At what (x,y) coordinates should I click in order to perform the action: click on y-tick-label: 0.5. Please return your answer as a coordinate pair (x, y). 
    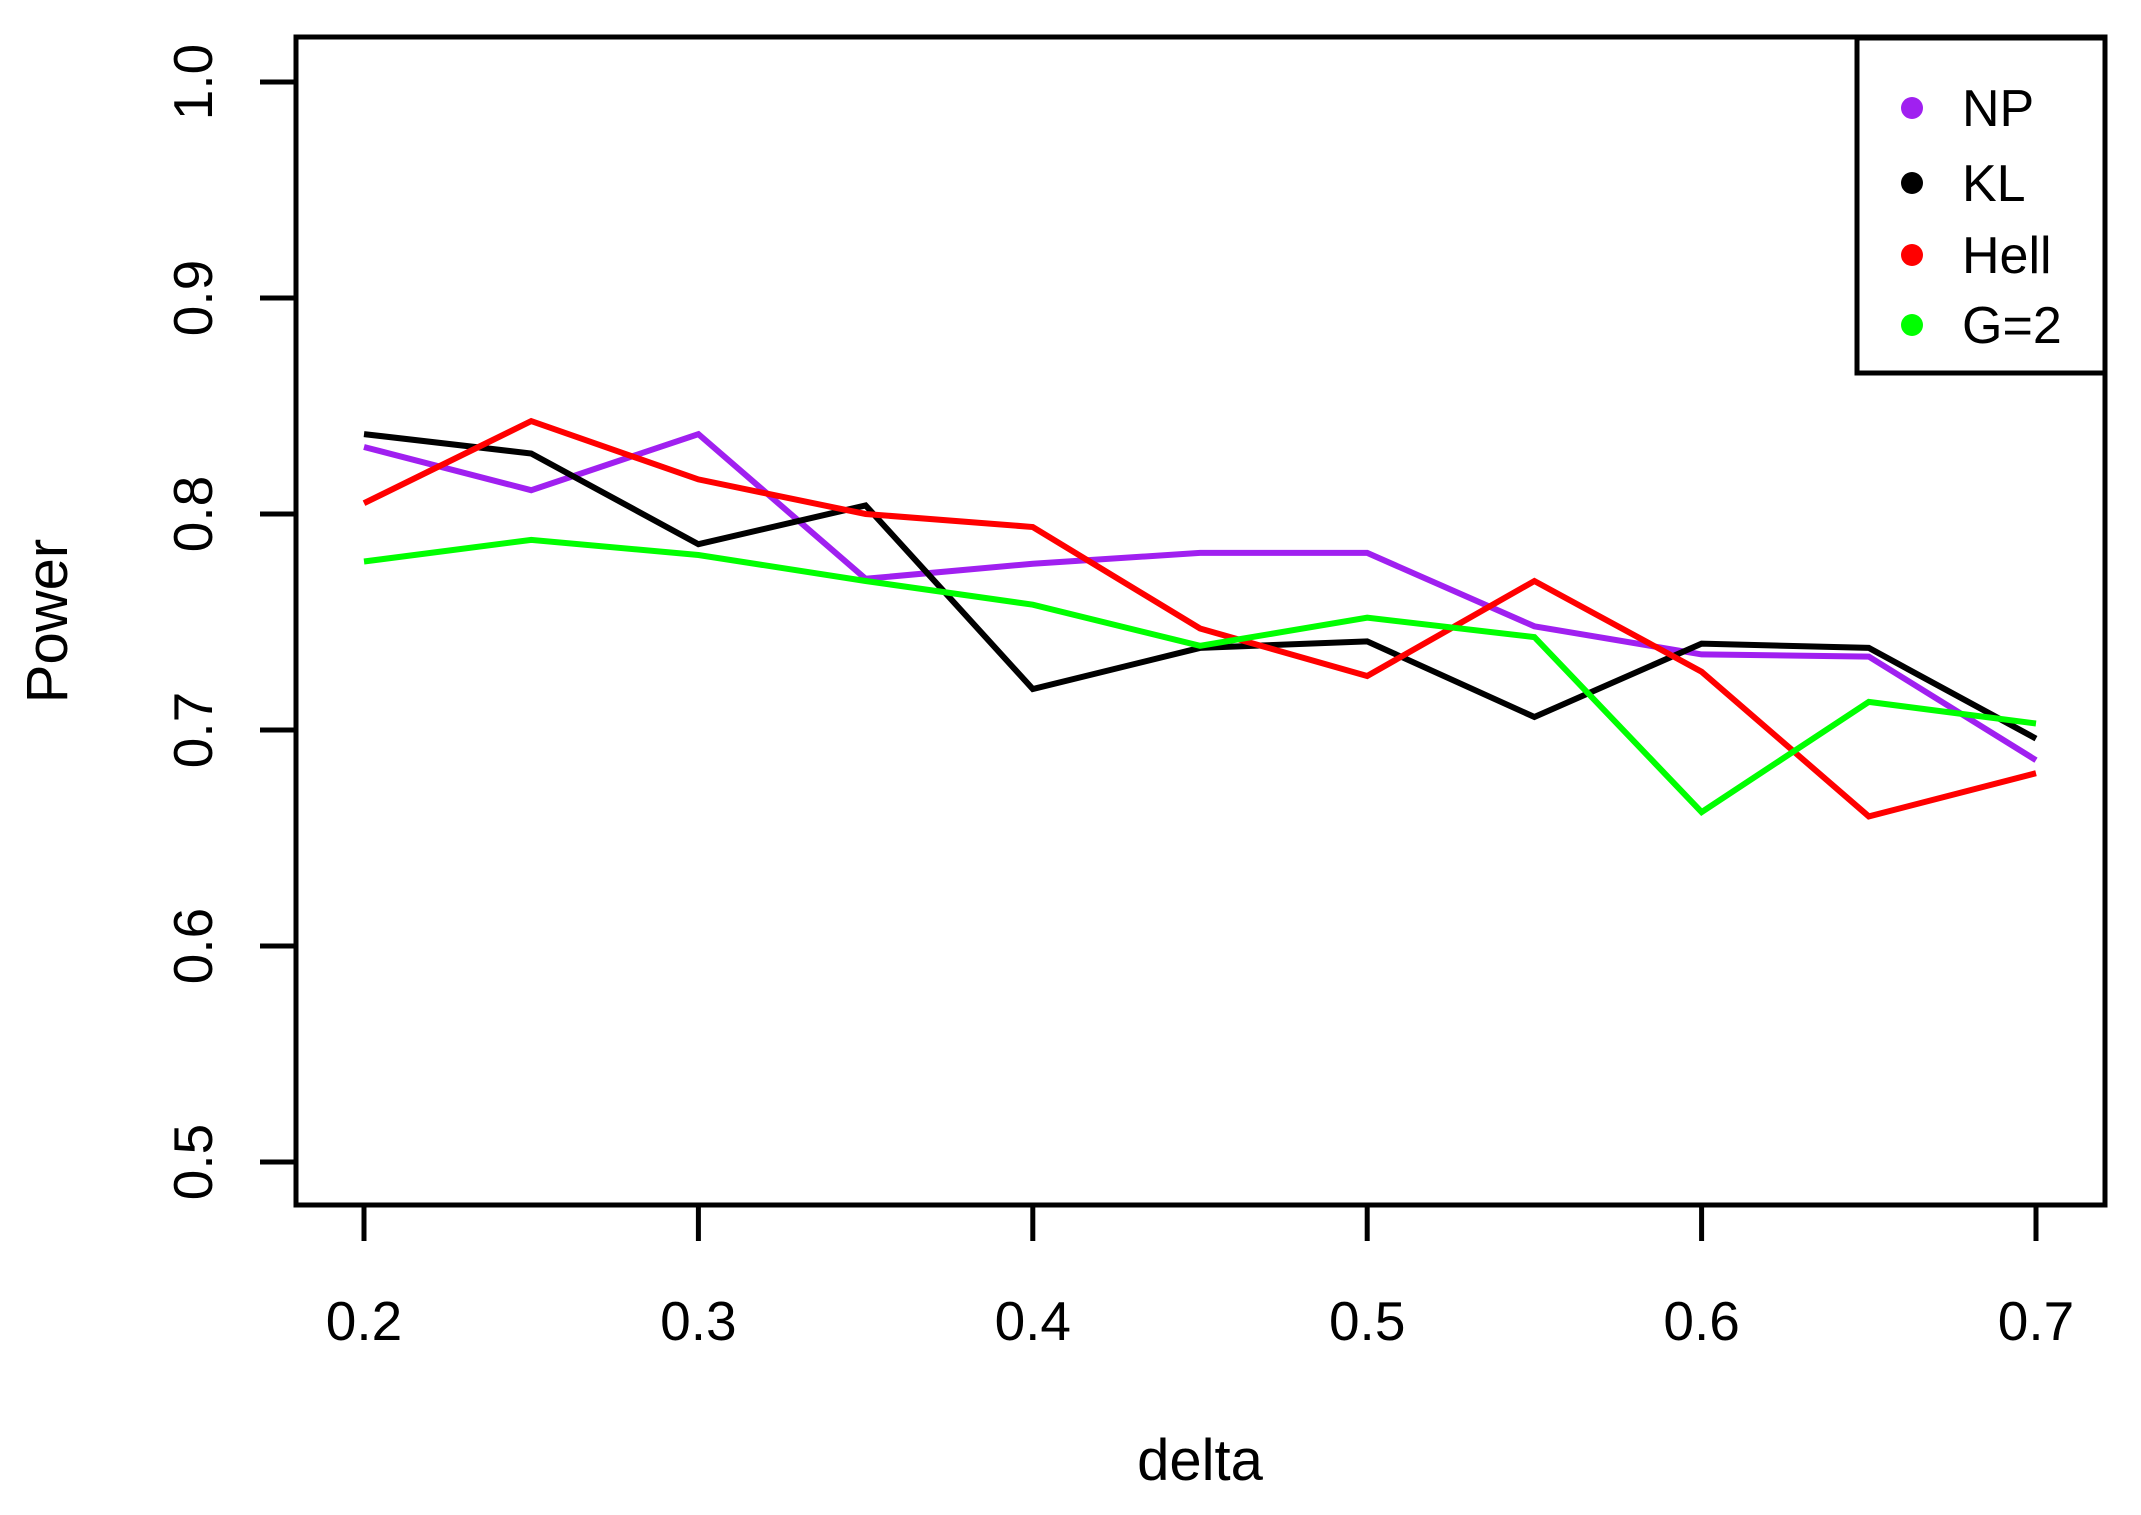
    Looking at the image, I should click on (193, 1162).